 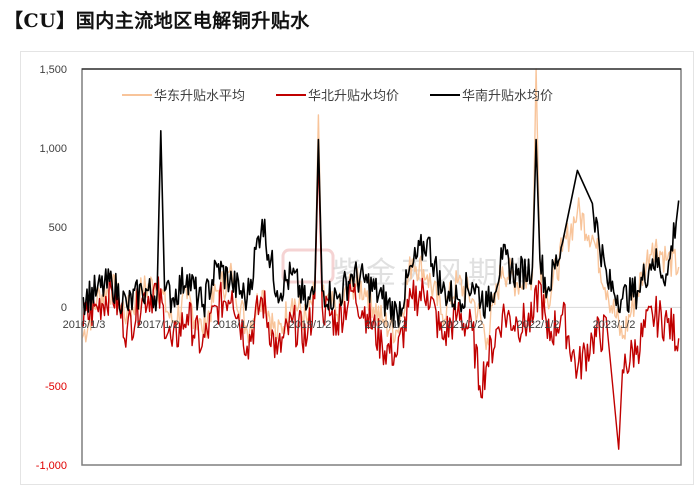 What do you see at coordinates (234, 325) in the screenshot?
I see `x-tick-label: 2018/1/2` at bounding box center [234, 325].